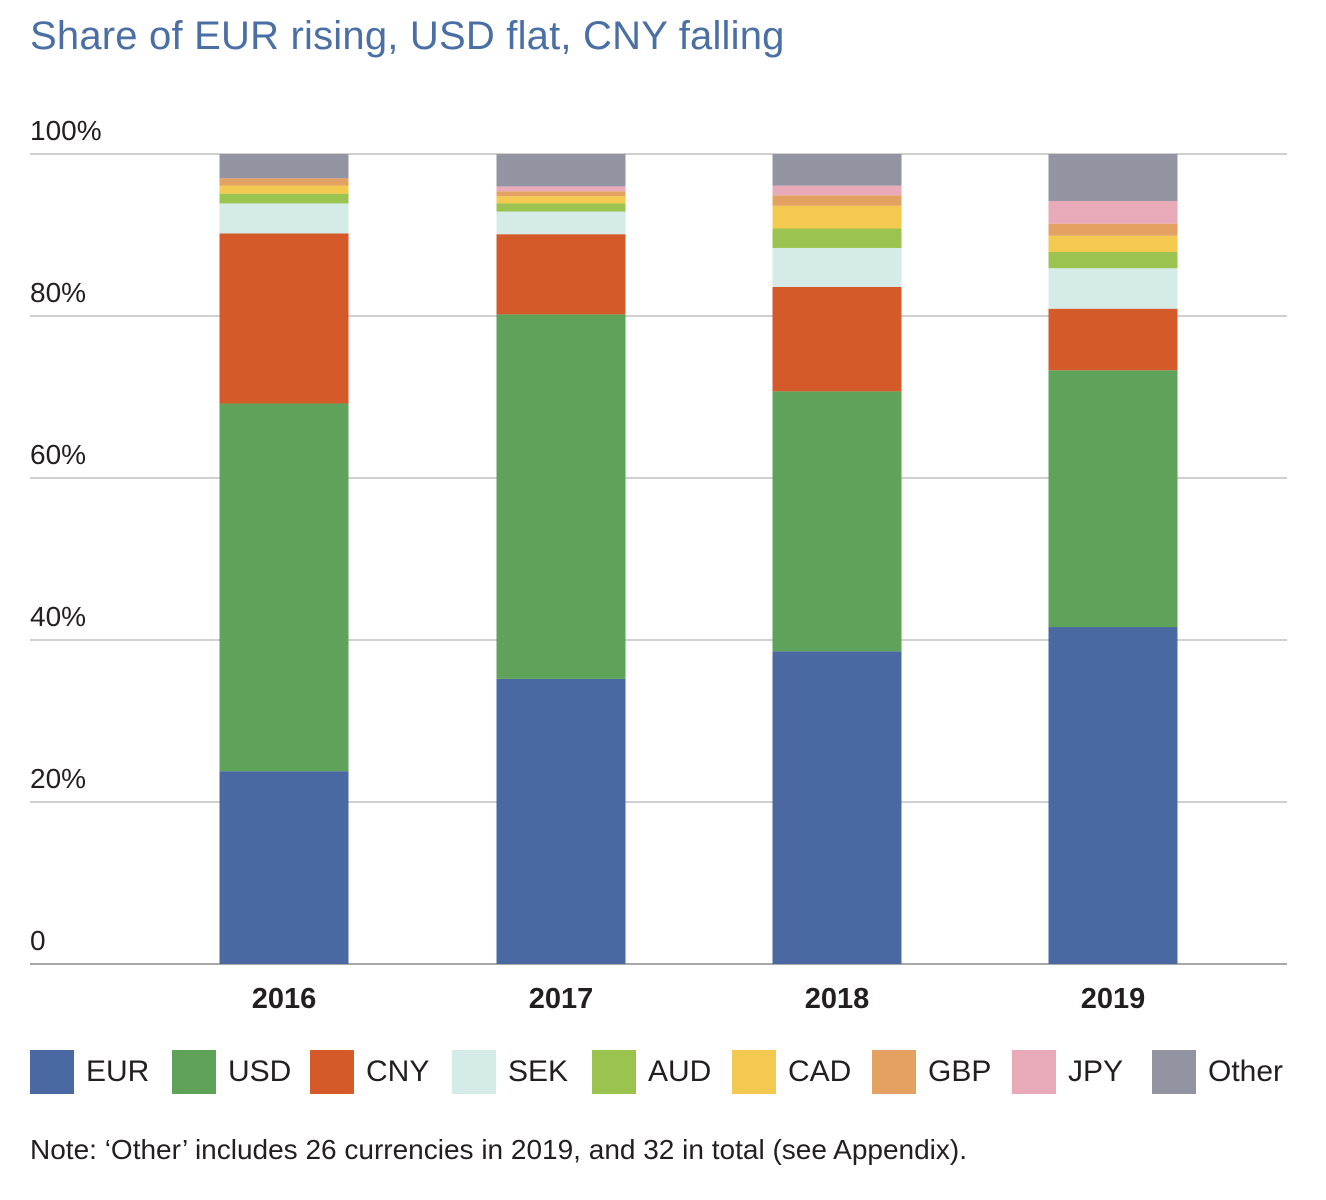 Image resolution: width=1326 pixels, height=1200 pixels. I want to click on bar-segment-sek-2017, so click(561, 223).